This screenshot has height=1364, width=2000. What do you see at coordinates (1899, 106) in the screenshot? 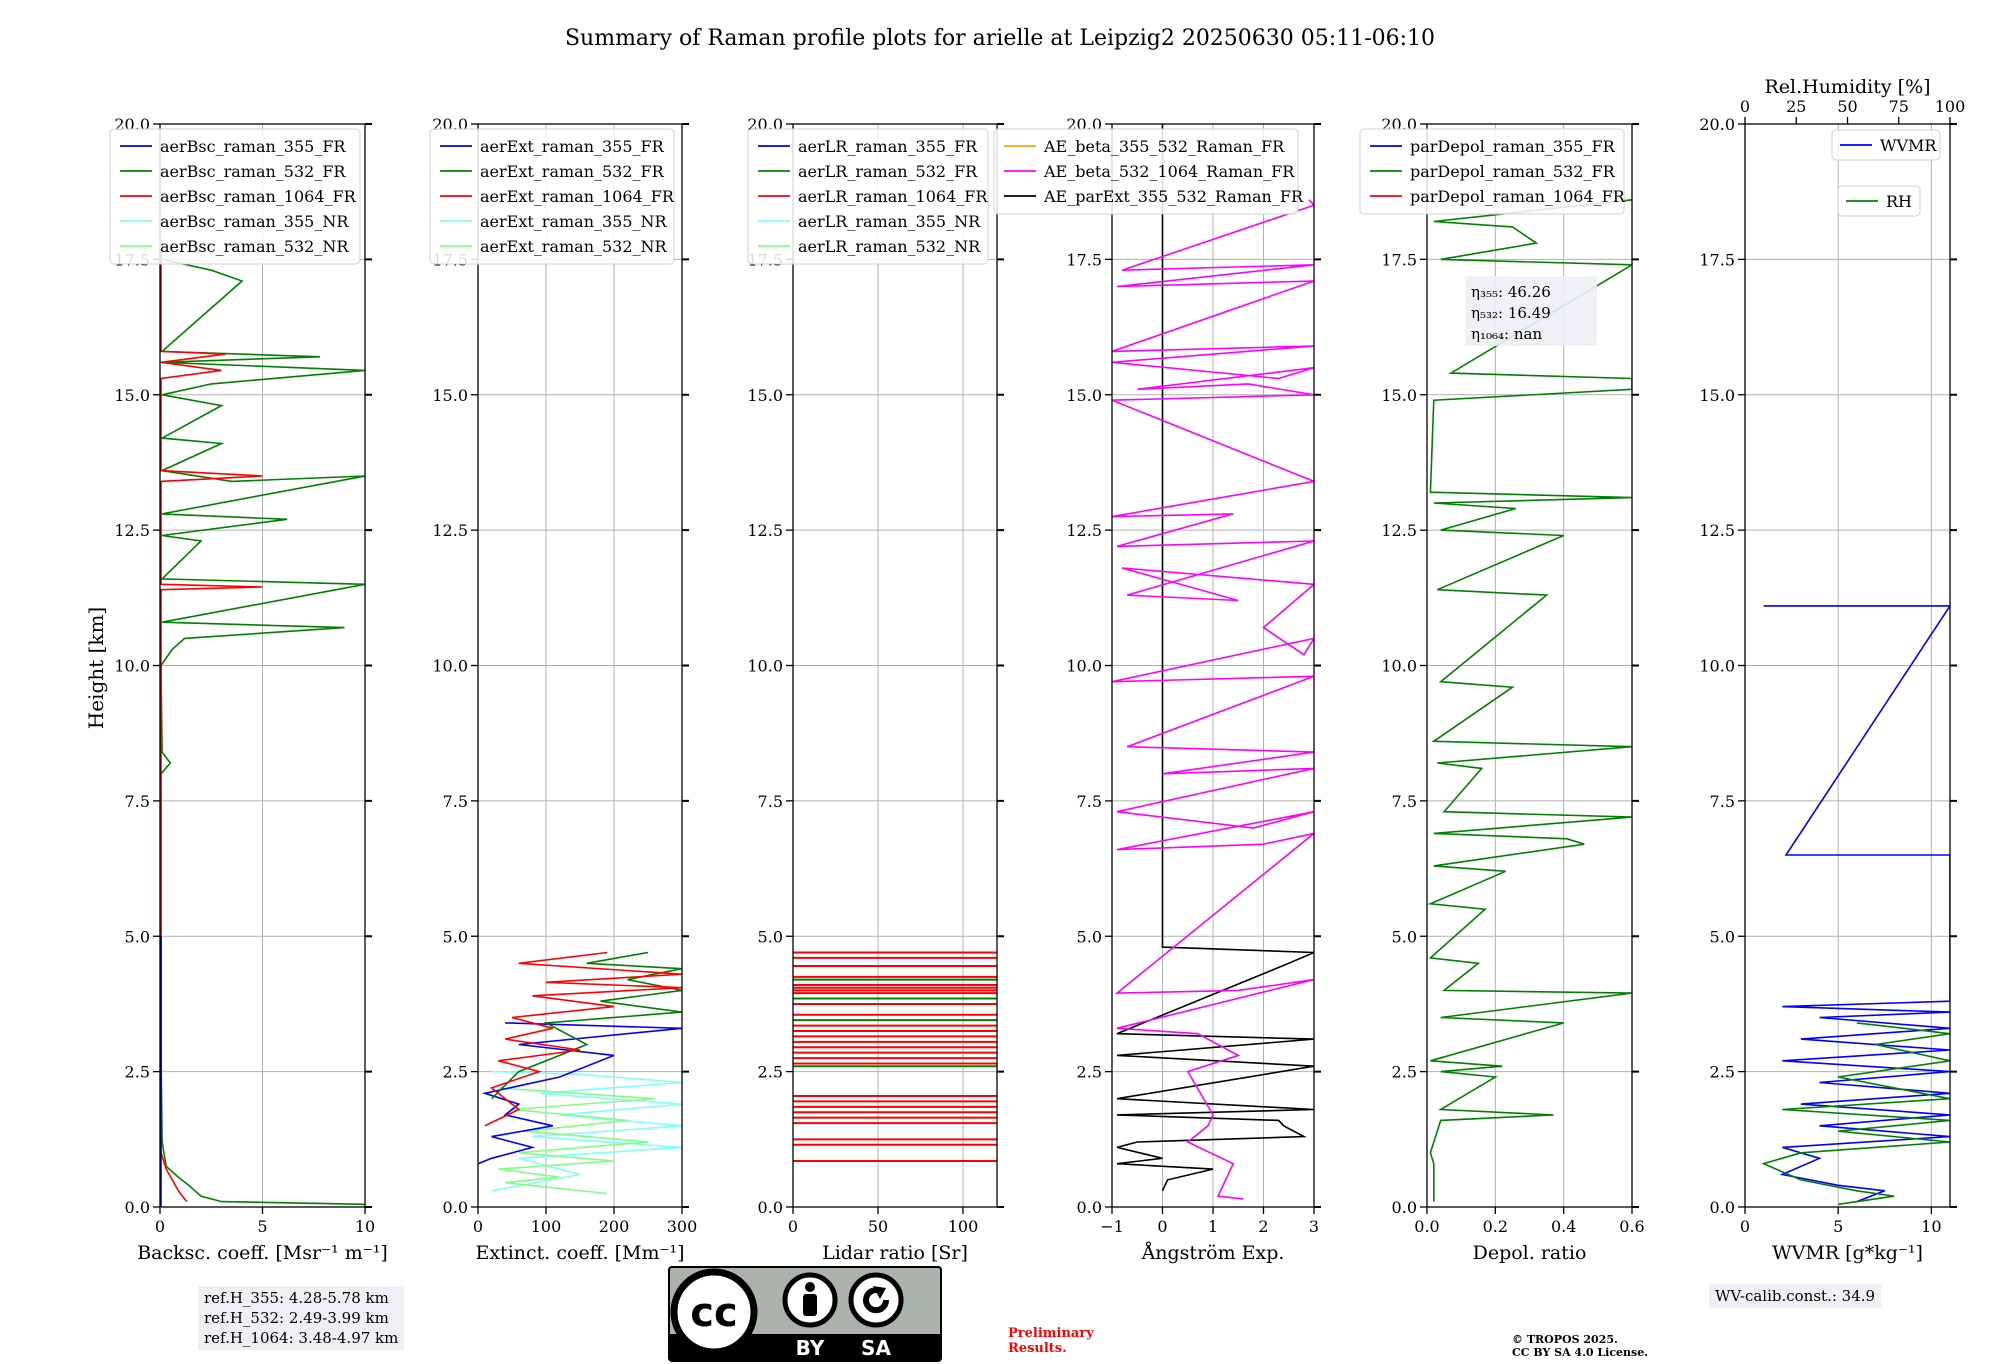
I see `x2-tick-label: 75` at bounding box center [1899, 106].